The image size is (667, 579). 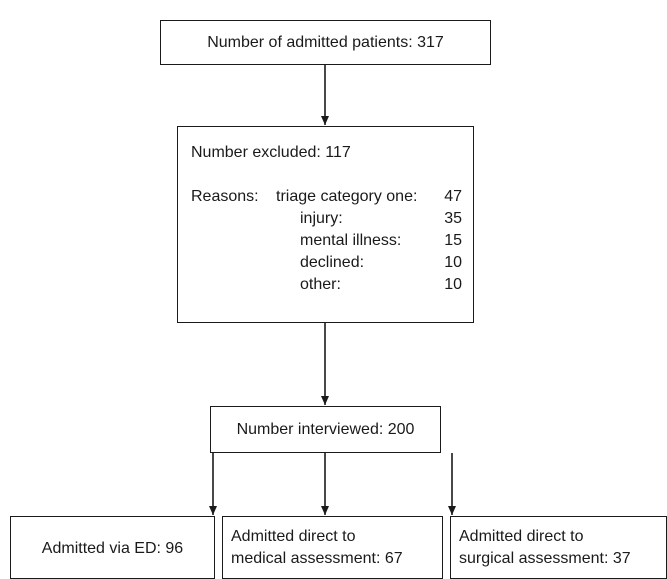 What do you see at coordinates (381, 285) in the screenshot?
I see `reason-row-other: other: 10` at bounding box center [381, 285].